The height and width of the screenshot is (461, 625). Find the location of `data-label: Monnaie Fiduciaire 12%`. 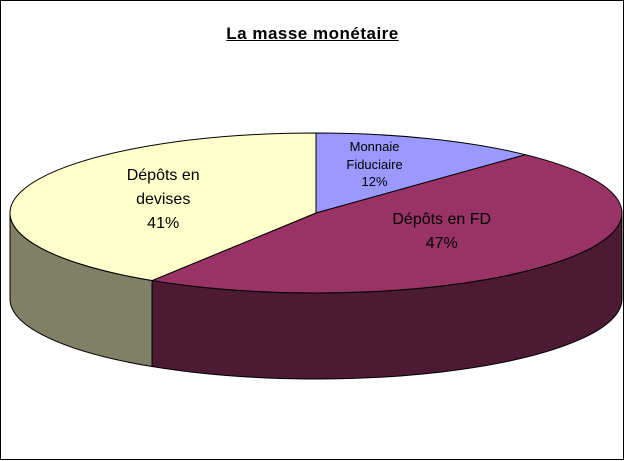

data-label: Monnaie Fiduciaire 12% is located at coordinates (375, 164).